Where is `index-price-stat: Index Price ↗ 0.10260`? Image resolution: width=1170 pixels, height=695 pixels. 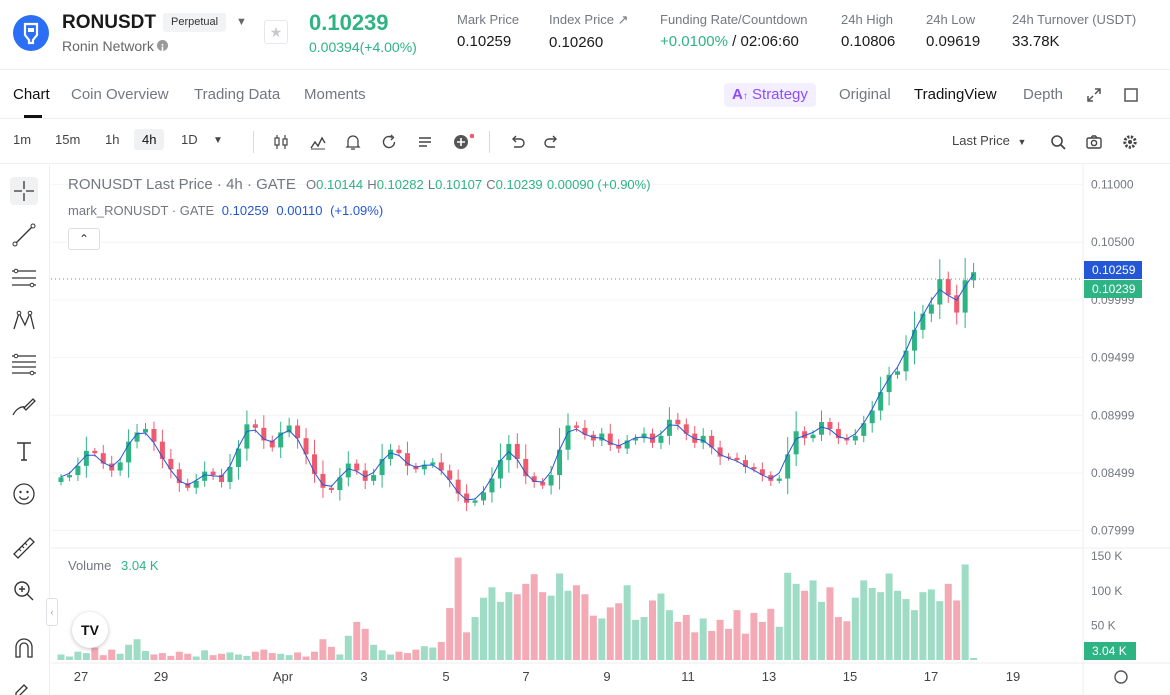 index-price-stat: Index Price ↗ 0.10260 is located at coordinates (589, 31).